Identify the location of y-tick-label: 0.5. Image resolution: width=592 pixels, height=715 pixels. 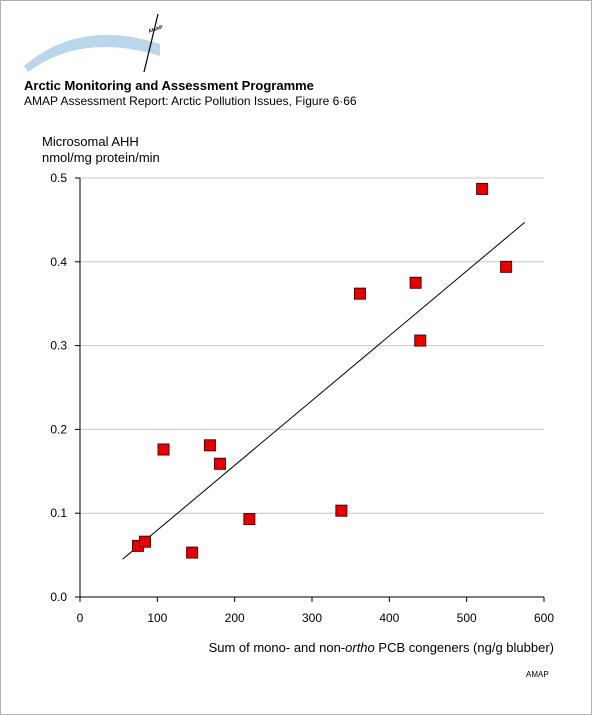
(58, 178).